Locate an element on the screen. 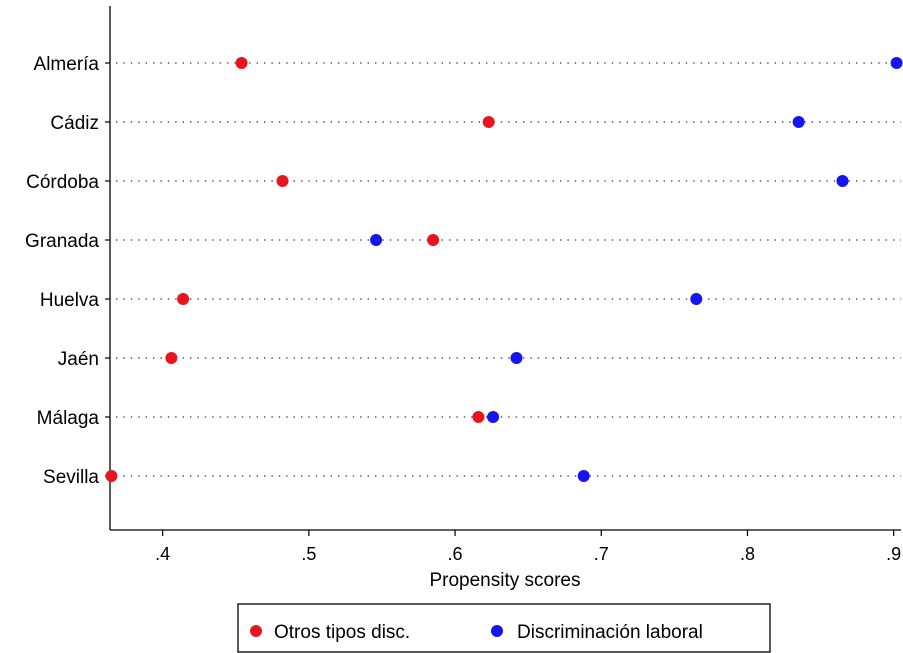 This screenshot has width=903, height=653. legend-box is located at coordinates (504, 628).